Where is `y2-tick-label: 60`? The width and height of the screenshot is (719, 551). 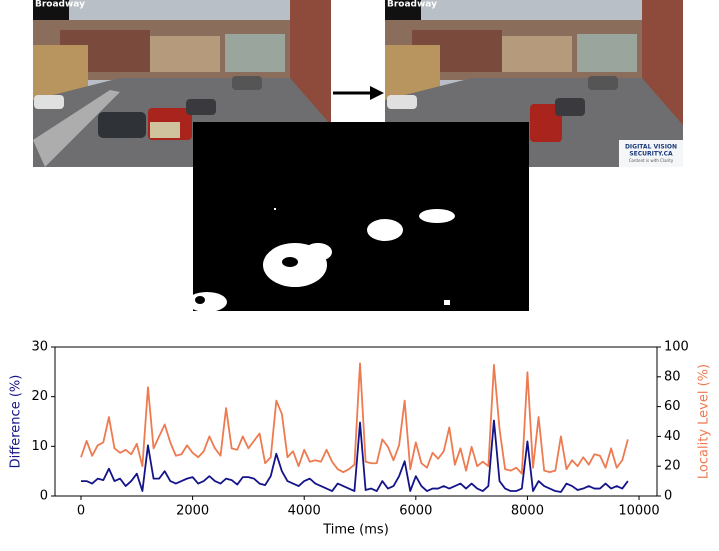
y2-tick-label: 60 is located at coordinates (672, 406).